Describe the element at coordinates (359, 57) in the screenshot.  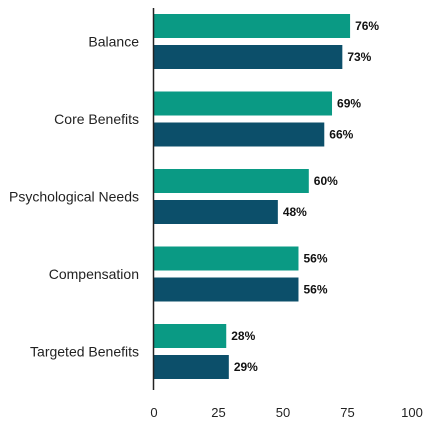
I see `value-label: 73%` at that location.